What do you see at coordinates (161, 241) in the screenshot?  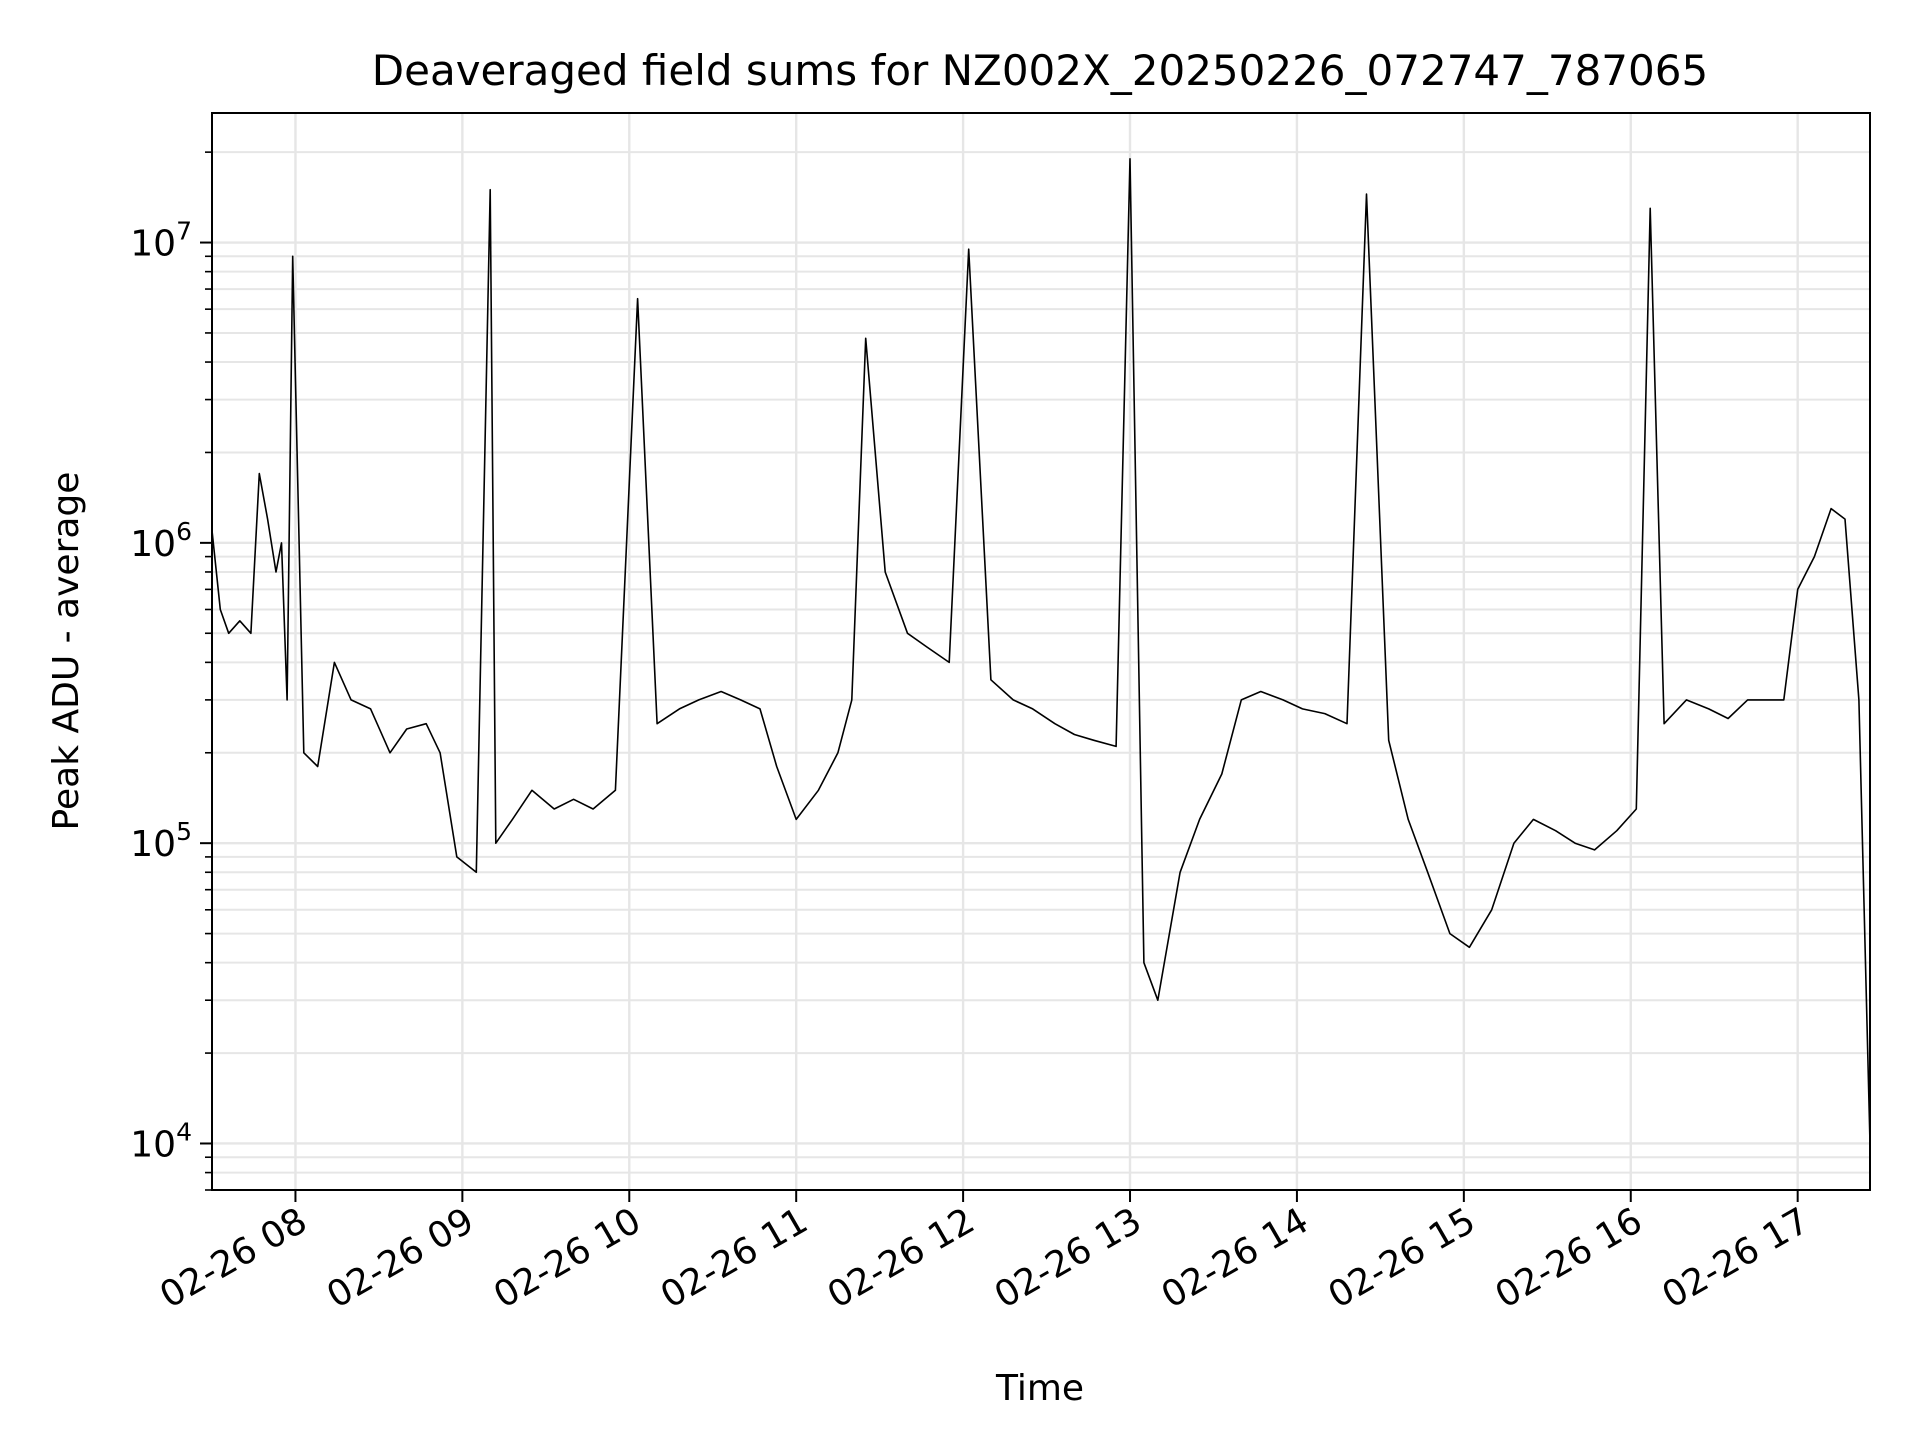 I see `y-tick-label: 10⁷` at bounding box center [161, 241].